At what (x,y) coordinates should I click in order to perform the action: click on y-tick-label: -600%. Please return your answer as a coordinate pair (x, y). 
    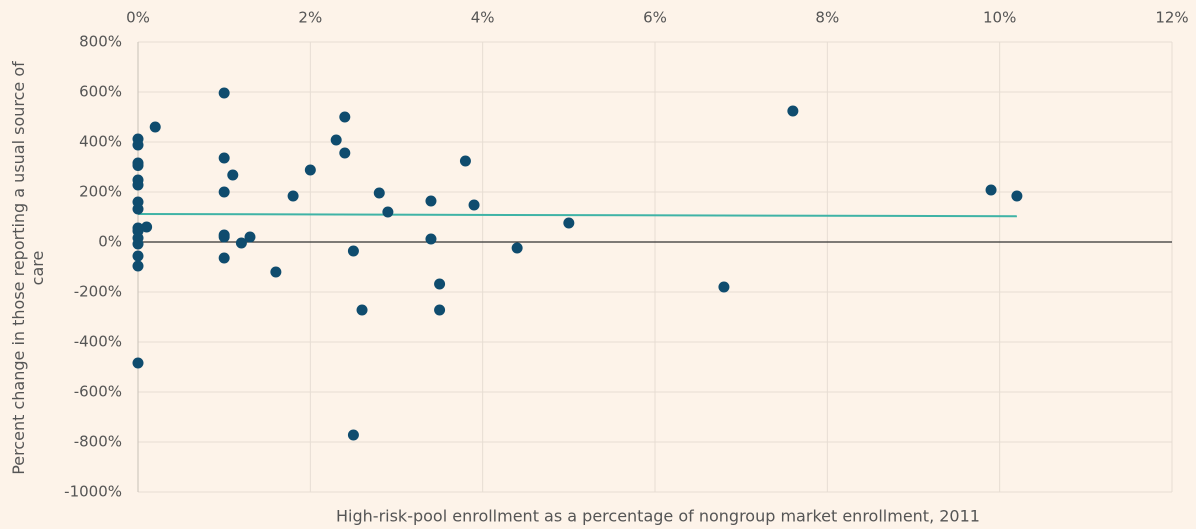
    Looking at the image, I should click on (98, 392).